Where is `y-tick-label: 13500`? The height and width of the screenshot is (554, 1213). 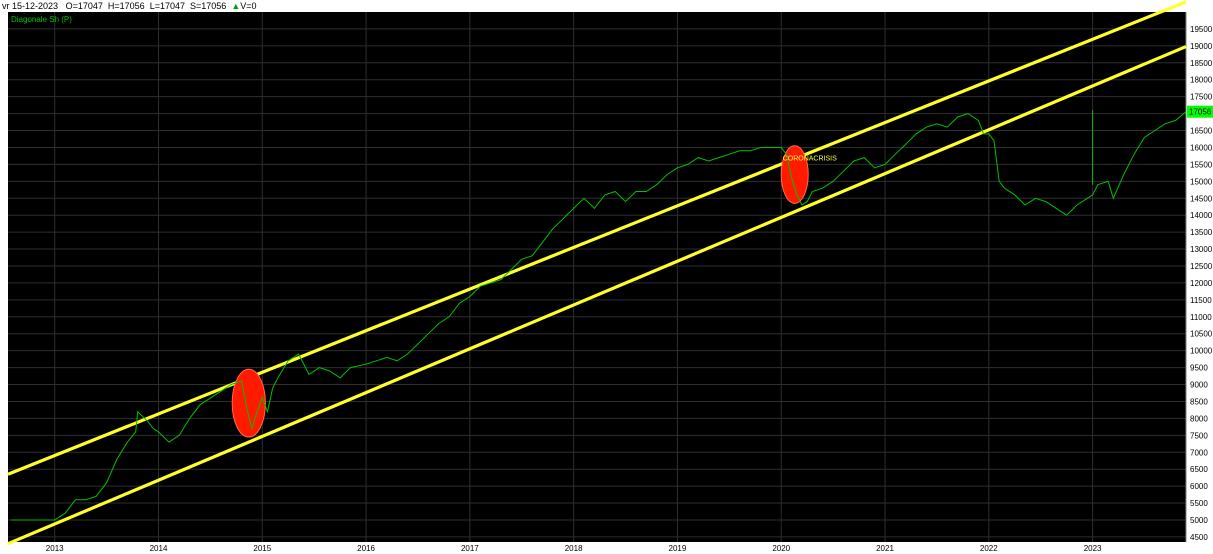
y-tick-label: 13500 is located at coordinates (1201, 232).